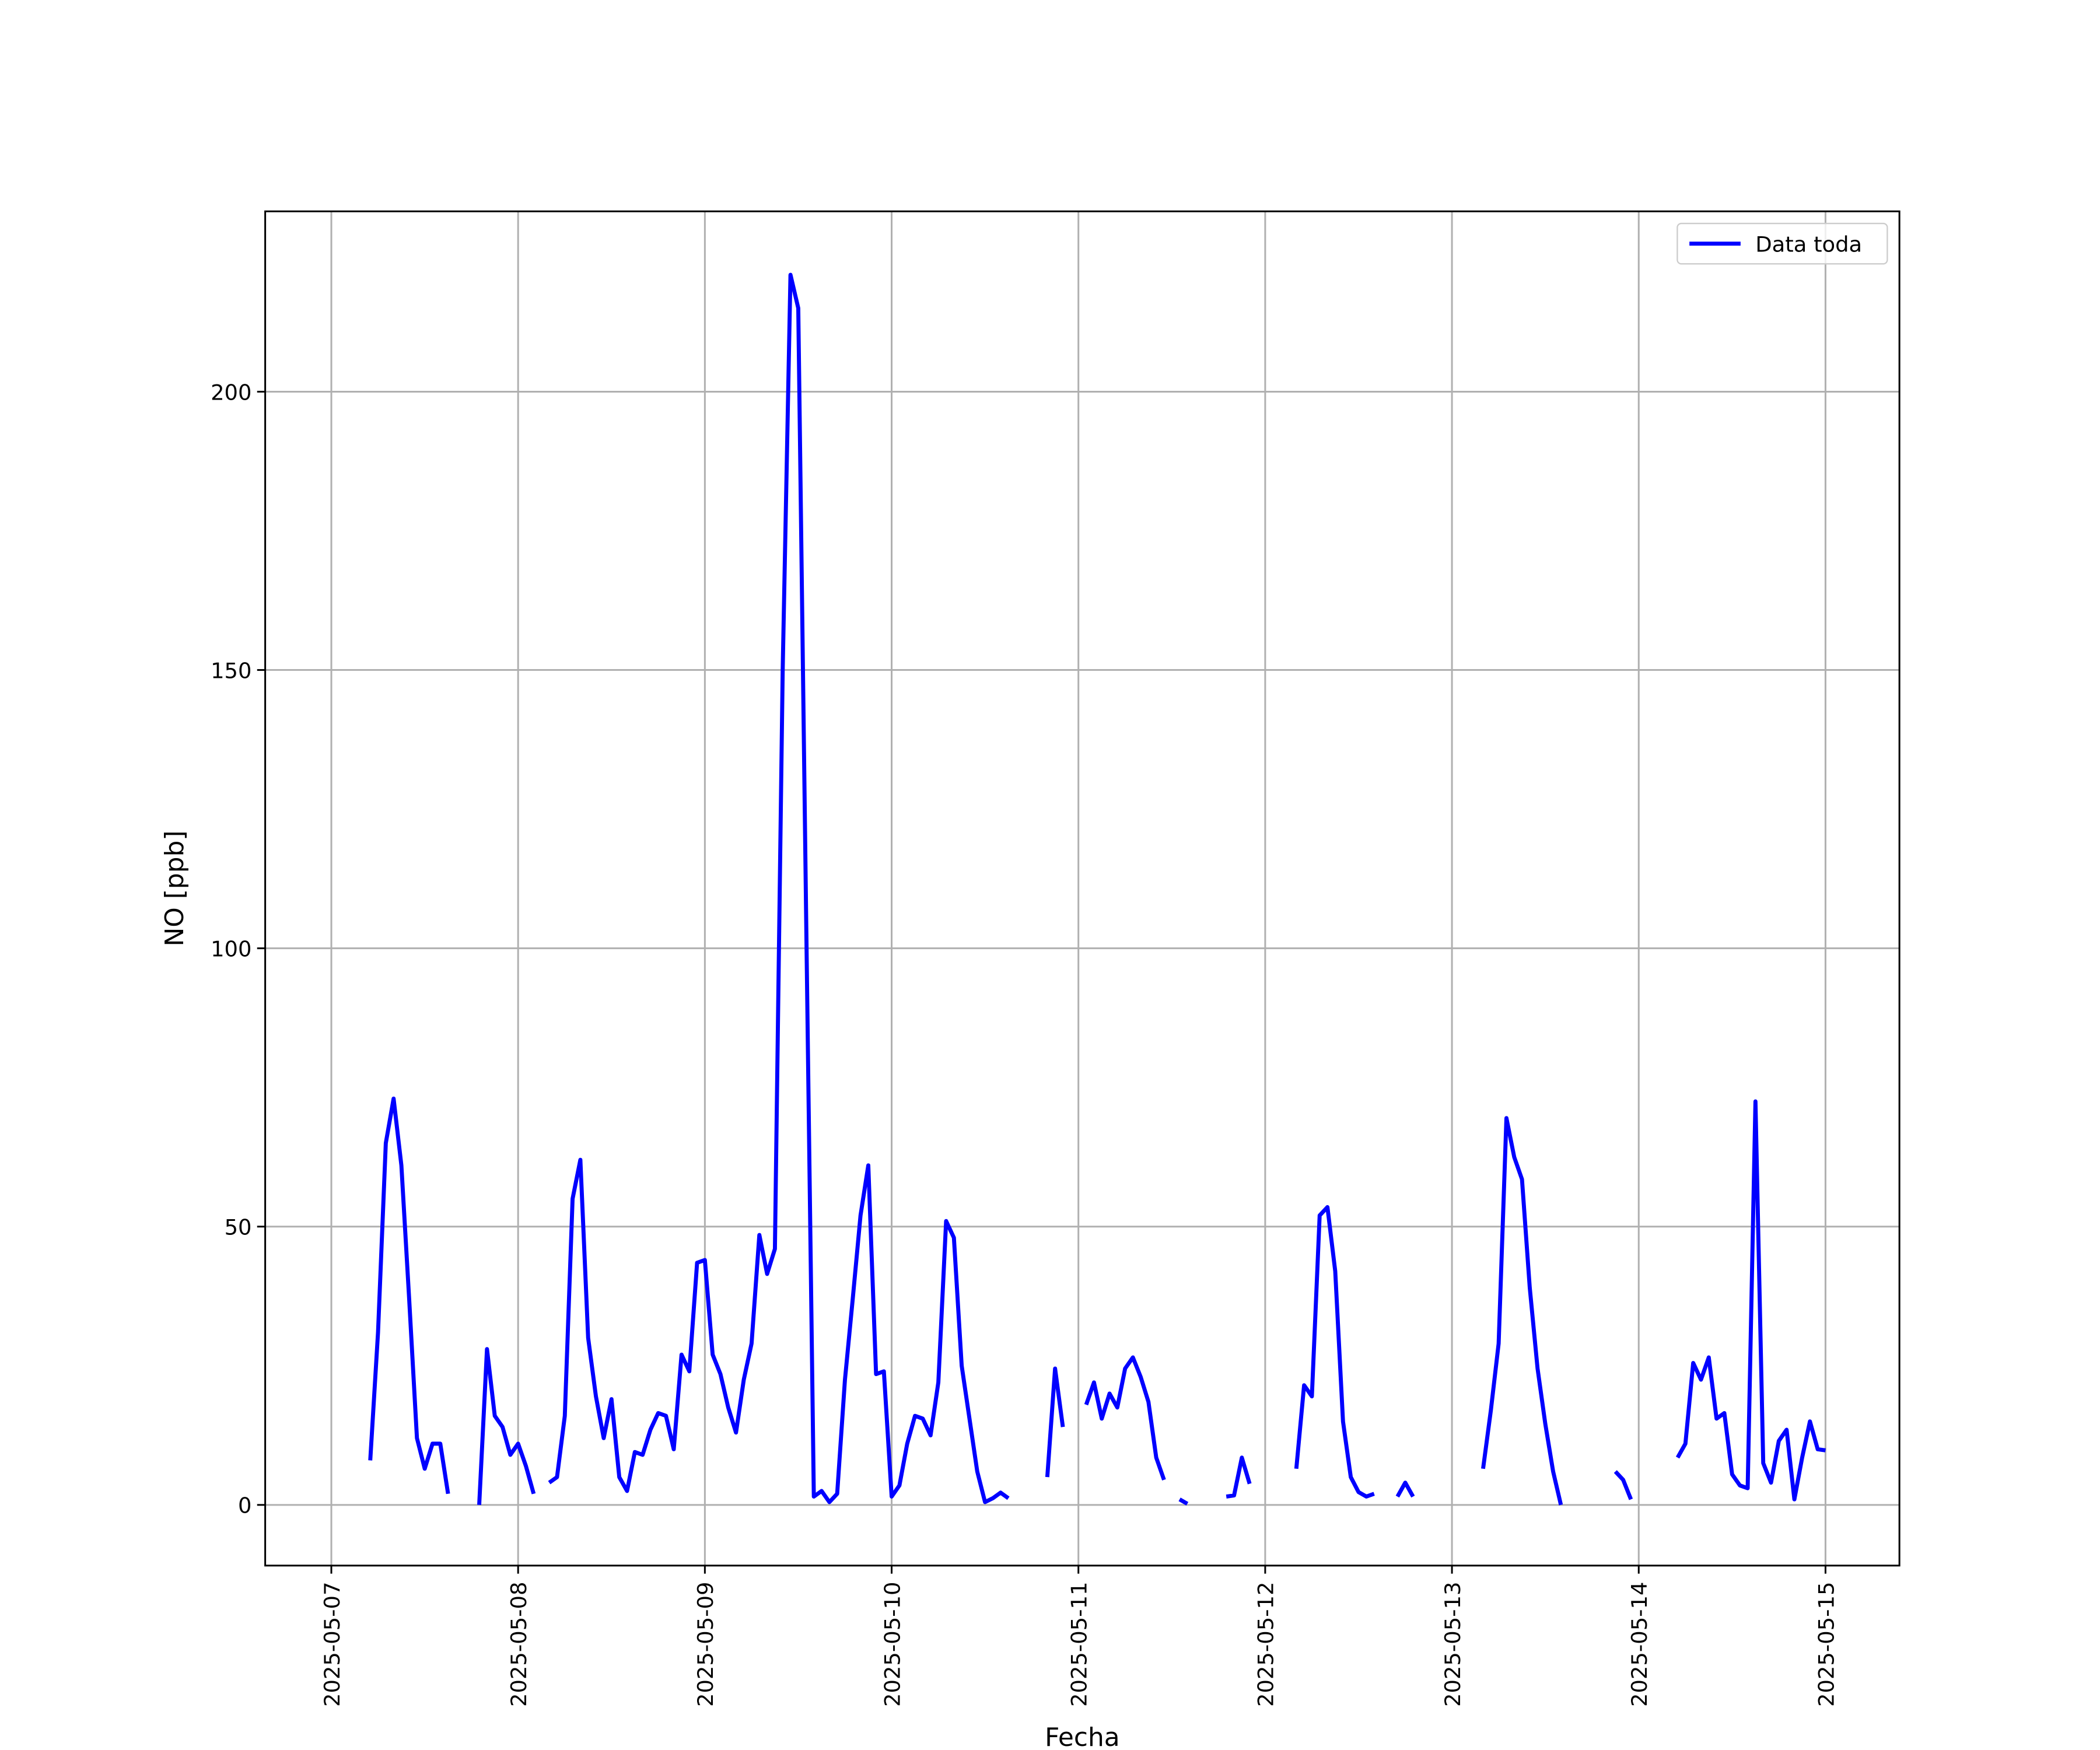  Describe the element at coordinates (1266, 1644) in the screenshot. I see `x-tick-label: 2025-05-12` at that location.